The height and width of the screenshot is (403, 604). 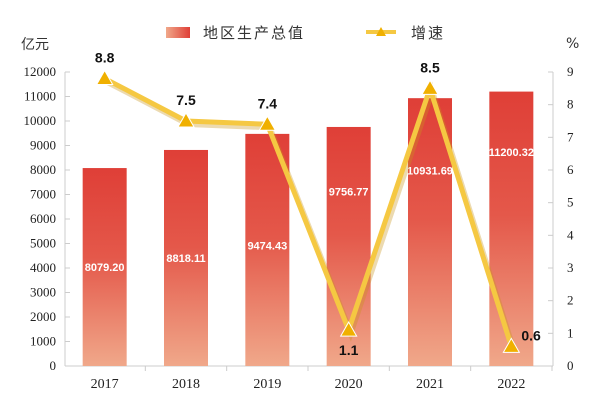 I want to click on left-tick-label: 2000, so click(x=43, y=316).